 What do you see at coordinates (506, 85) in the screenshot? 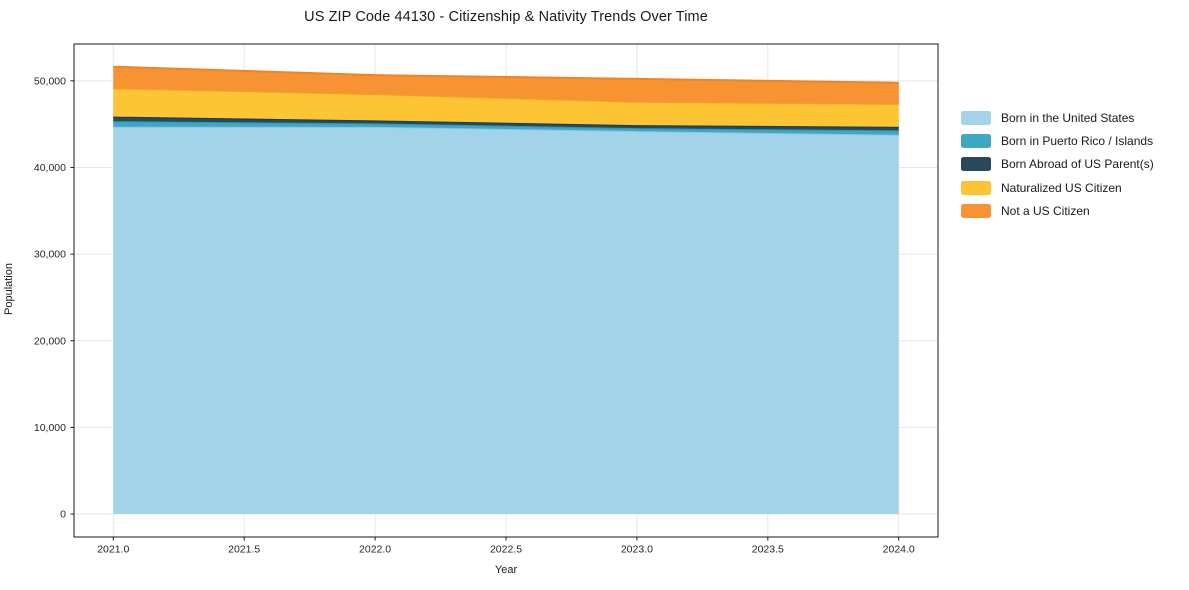
I see `area-not-a-us-citizen` at bounding box center [506, 85].